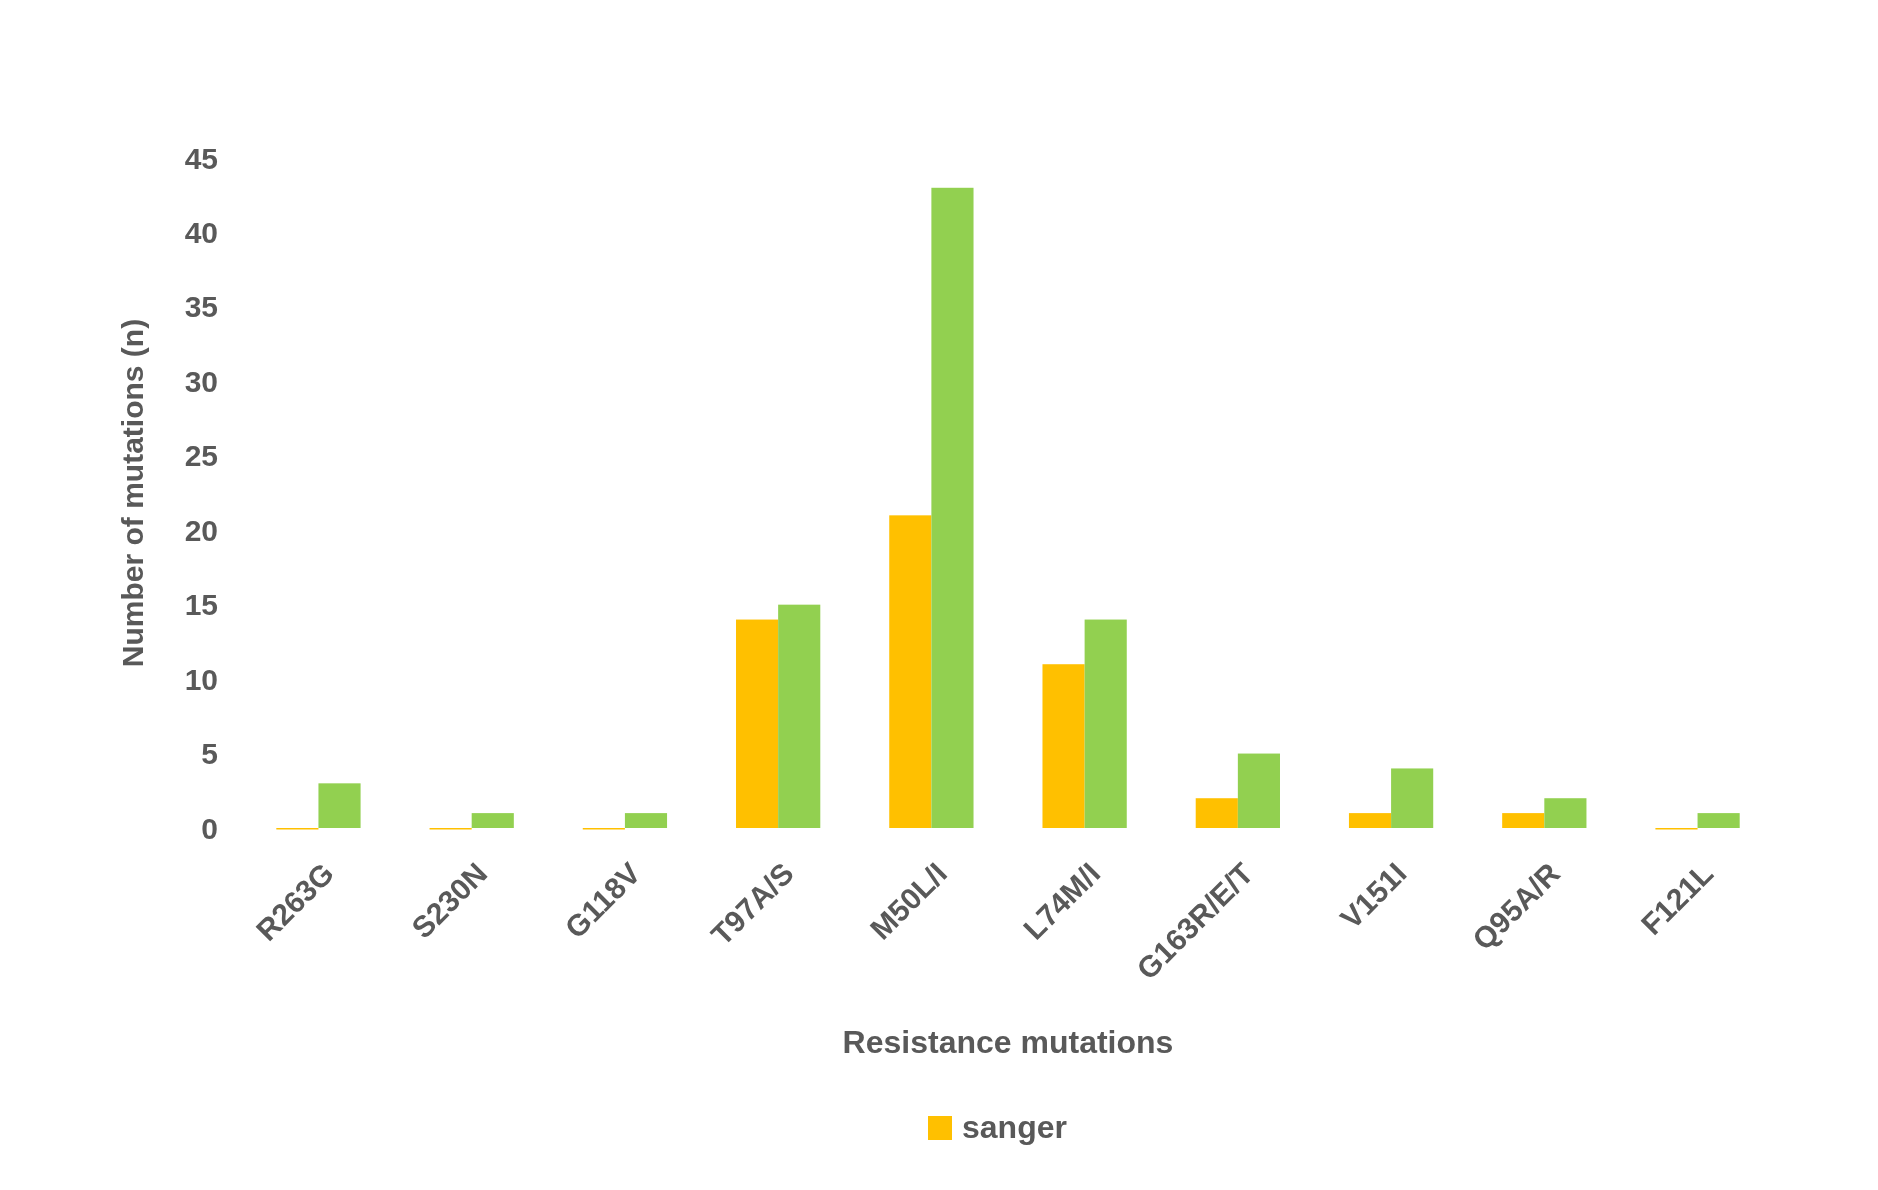 This screenshot has width=1878, height=1190. Describe the element at coordinates (1014, 1127) in the screenshot. I see `legend-label: sanger` at that location.